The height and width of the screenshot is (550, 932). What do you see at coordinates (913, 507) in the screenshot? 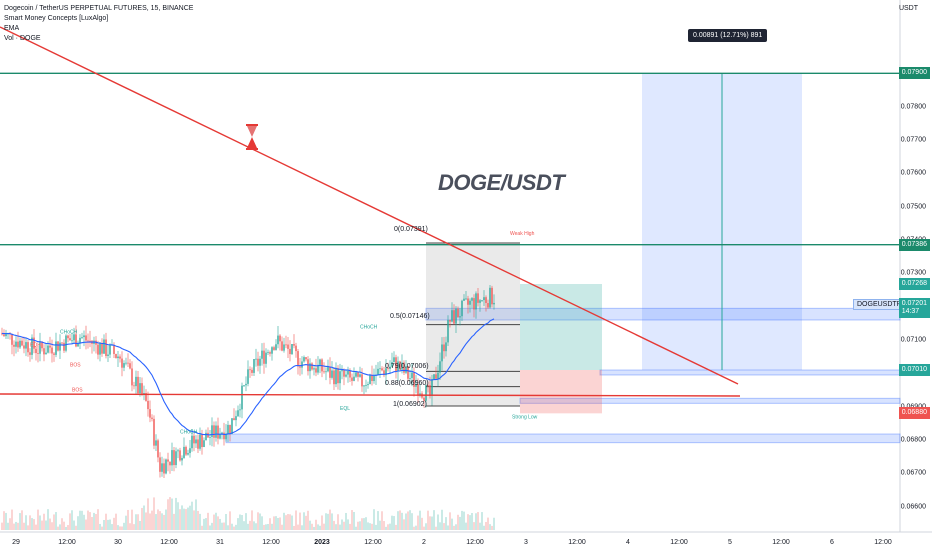
I see `price-tick-label: 0.06600` at bounding box center [913, 507].